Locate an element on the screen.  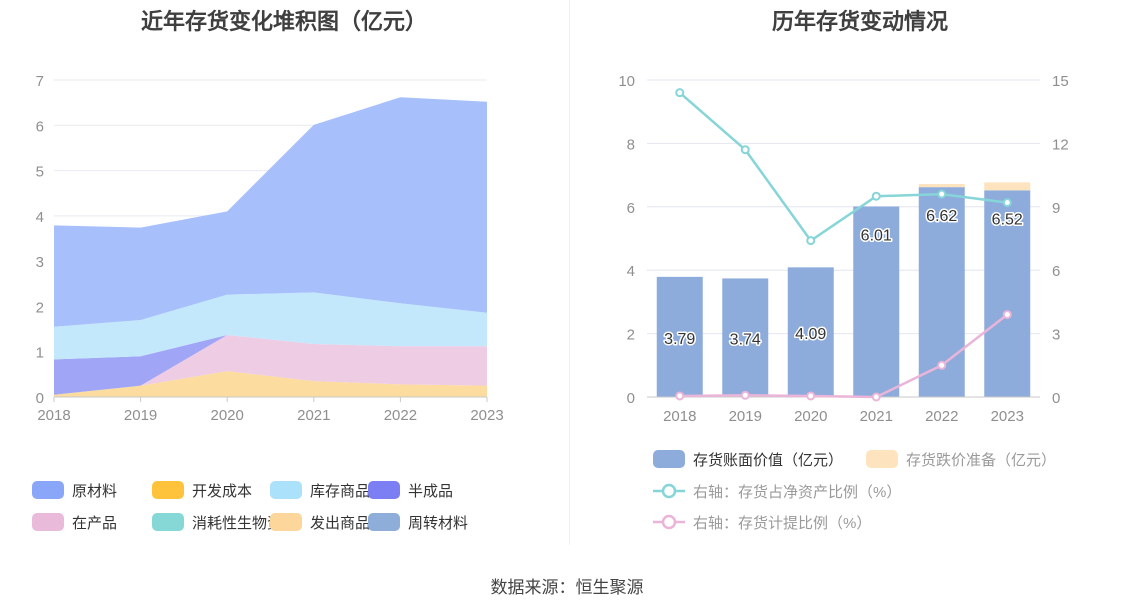
right-chart-title: 历年存货变动情况 is located at coordinates (859, 21).